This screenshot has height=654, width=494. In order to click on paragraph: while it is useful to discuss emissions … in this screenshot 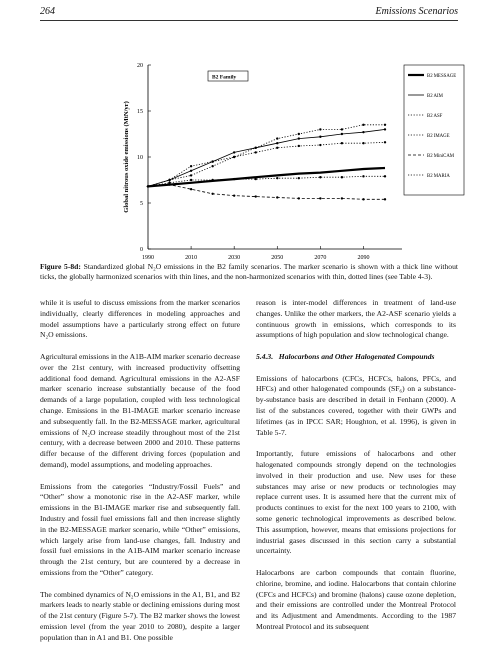, I will do `click(140, 319)`.